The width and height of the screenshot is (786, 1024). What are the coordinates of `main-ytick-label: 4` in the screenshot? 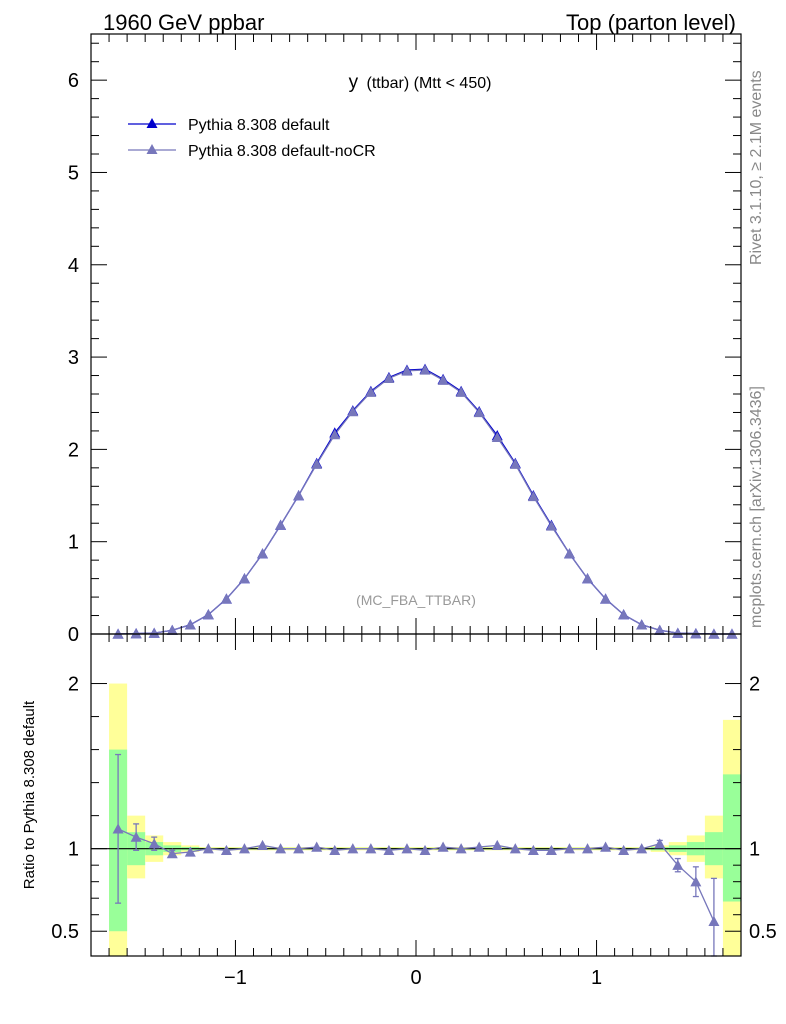 It's located at (73, 266).